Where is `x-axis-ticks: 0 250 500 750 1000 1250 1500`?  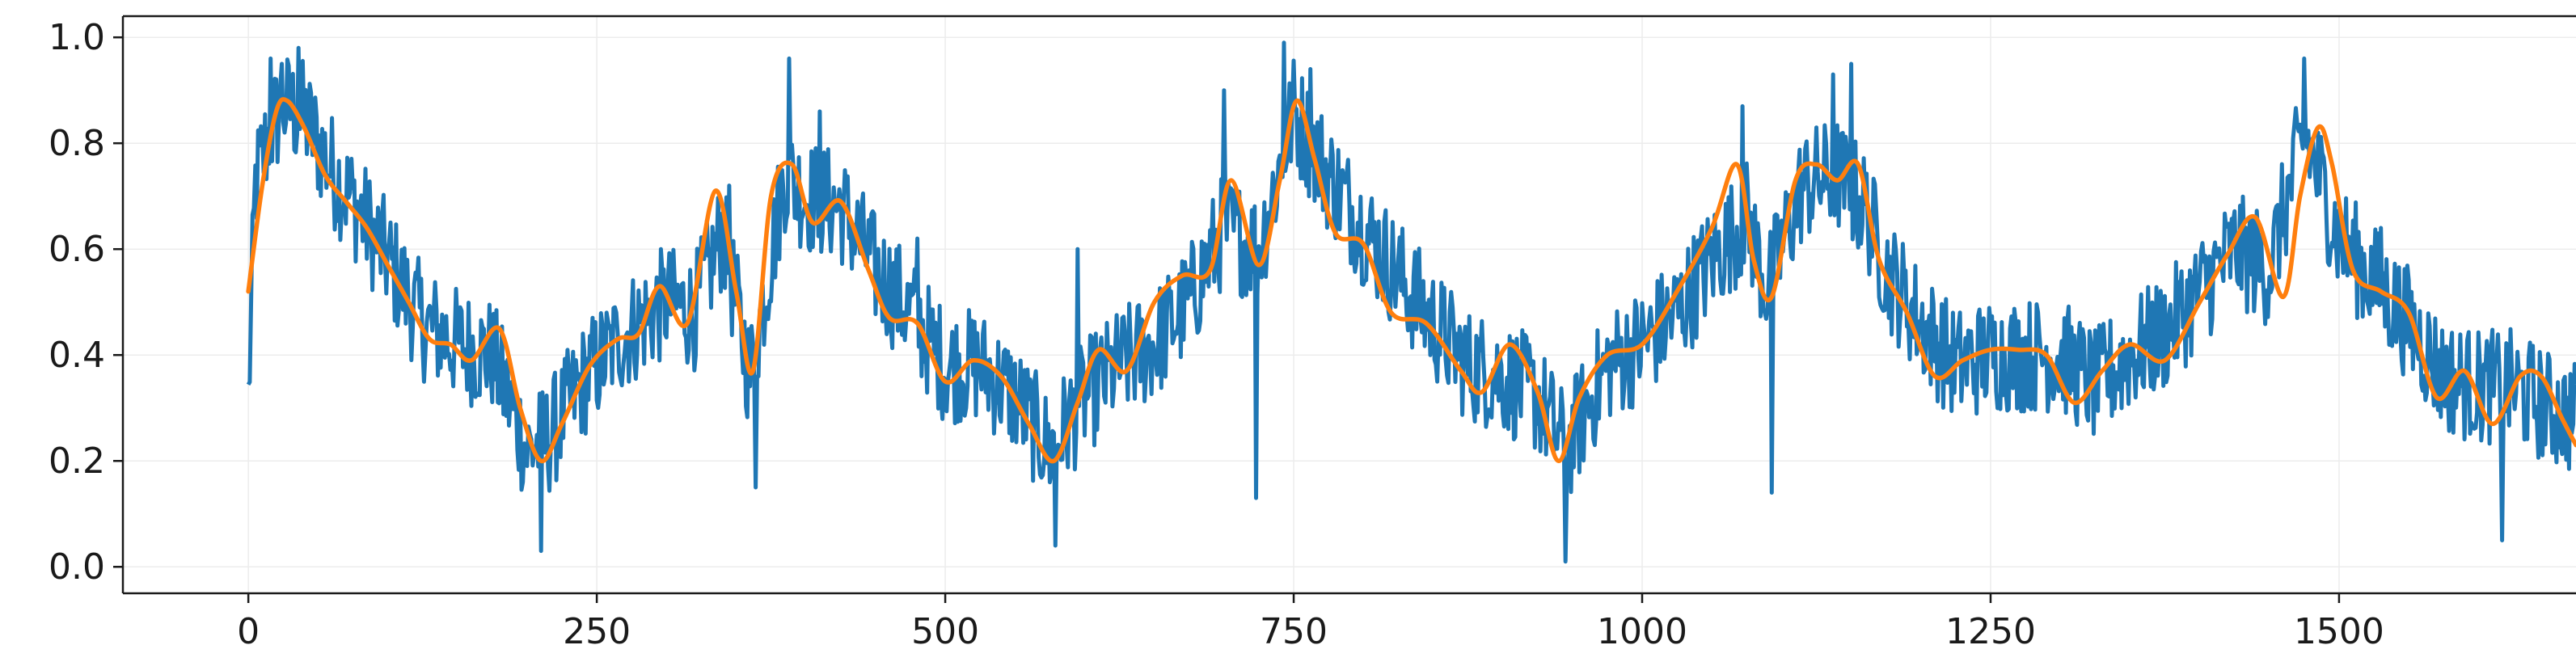 x-axis-ticks: 0 250 500 750 1000 1250 1500 is located at coordinates (1310, 622).